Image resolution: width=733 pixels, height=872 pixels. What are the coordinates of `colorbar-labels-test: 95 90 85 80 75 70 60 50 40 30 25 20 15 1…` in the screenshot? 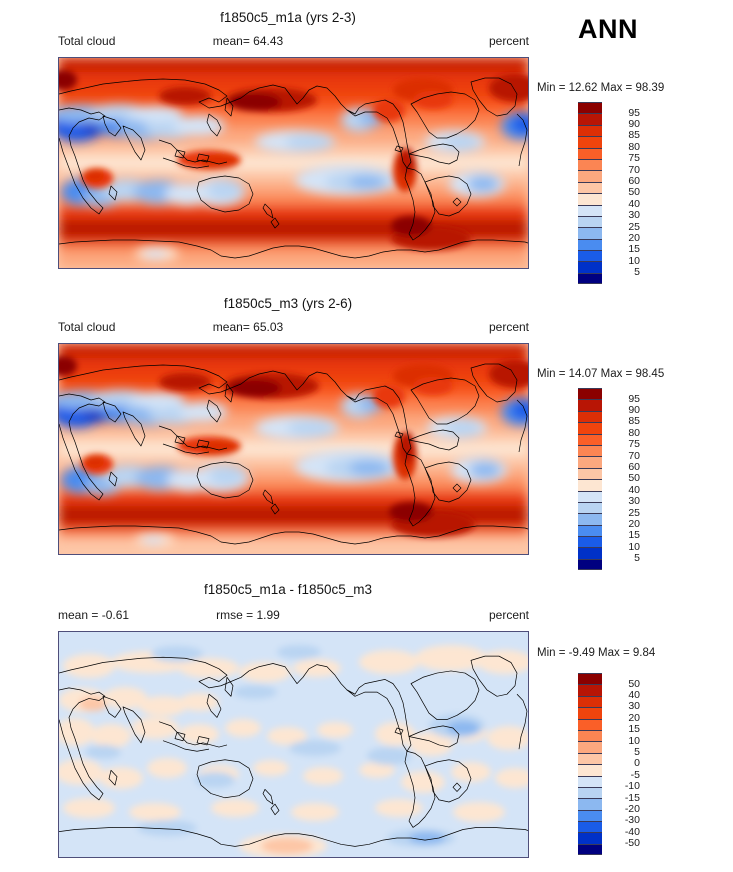 It's located at (623, 192).